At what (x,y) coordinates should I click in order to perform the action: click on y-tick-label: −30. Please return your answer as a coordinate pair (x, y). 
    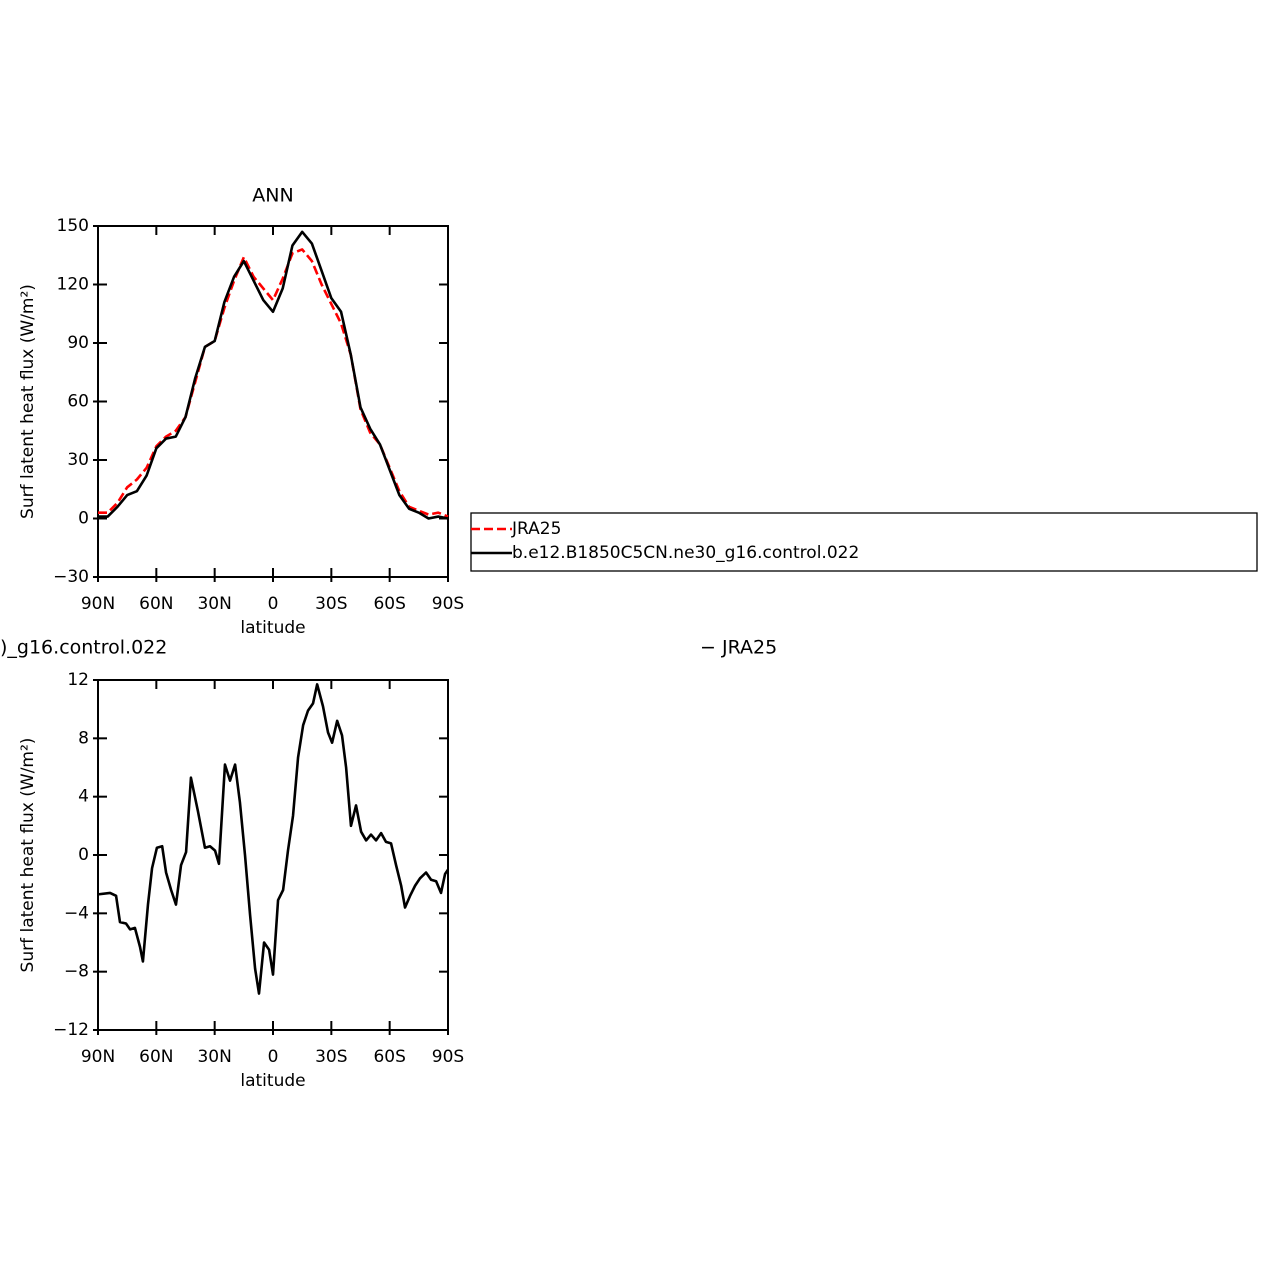
    Looking at the image, I should click on (71, 577).